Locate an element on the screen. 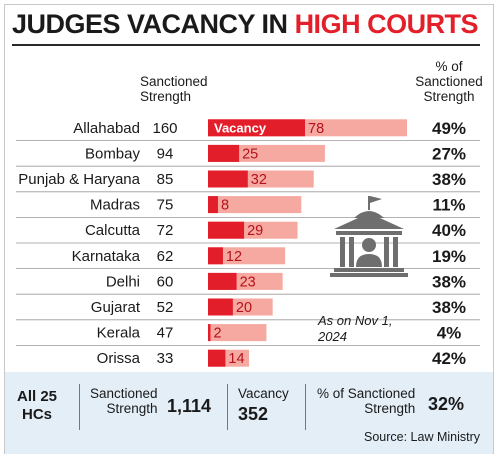  title-part-red: HIGH COURTS is located at coordinates (386, 24).